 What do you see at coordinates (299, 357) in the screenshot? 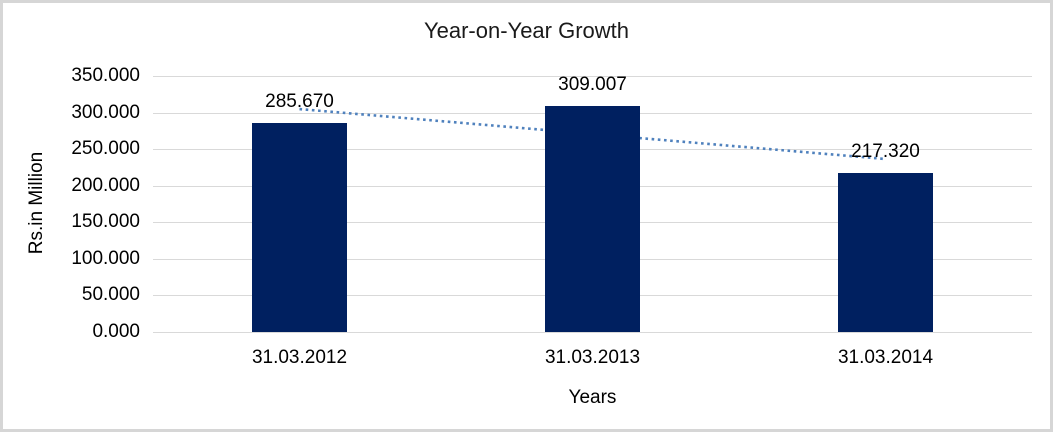
I see `x-tick-label: 31.03.2012` at bounding box center [299, 357].